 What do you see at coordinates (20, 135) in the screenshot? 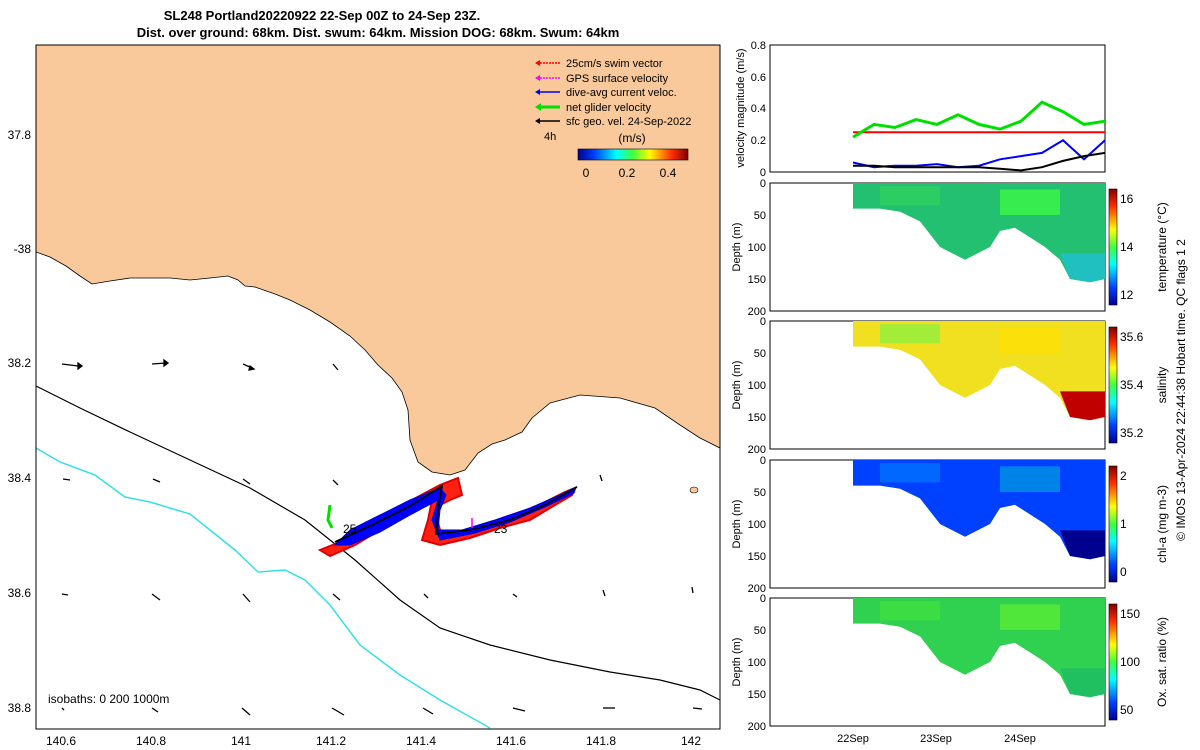
I see `map-ytick: 37.8` at bounding box center [20, 135].